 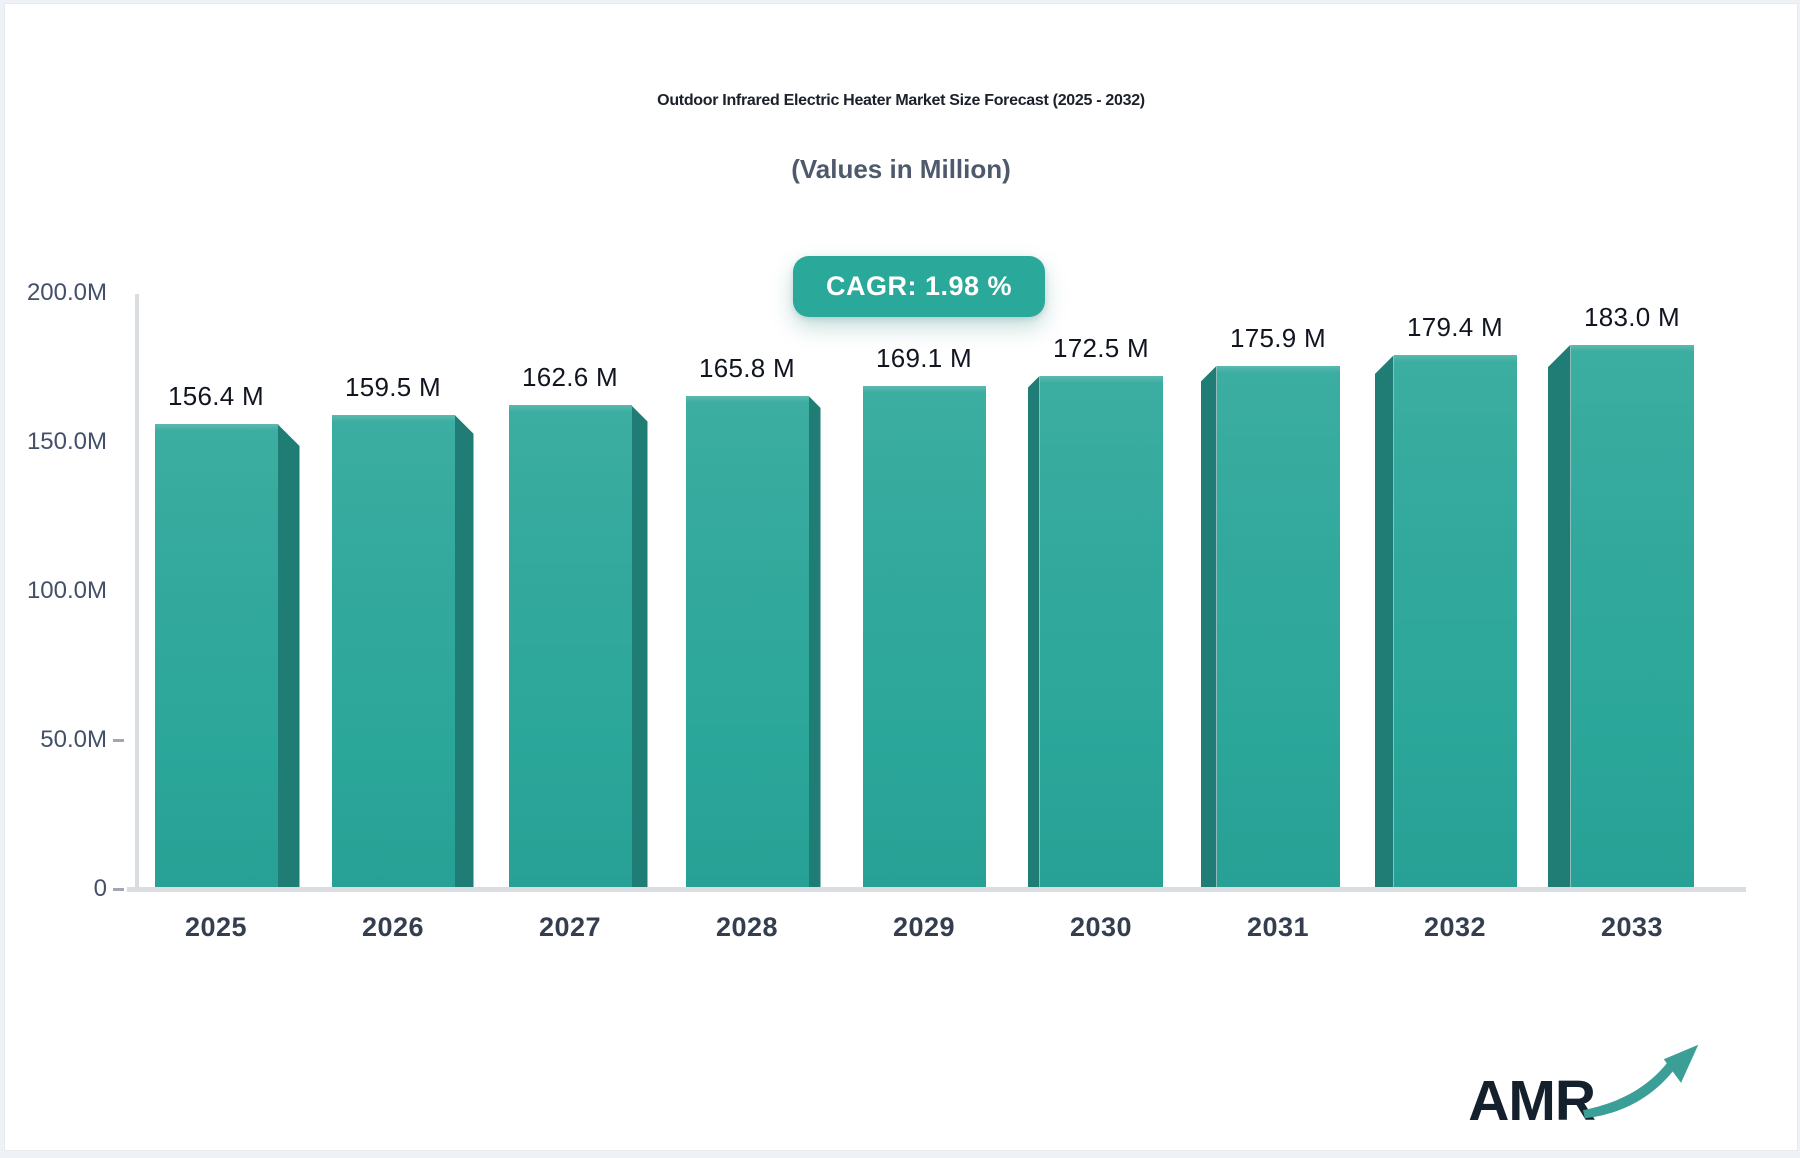 I want to click on x-axis-year-label: 2029, so click(x=924, y=927).